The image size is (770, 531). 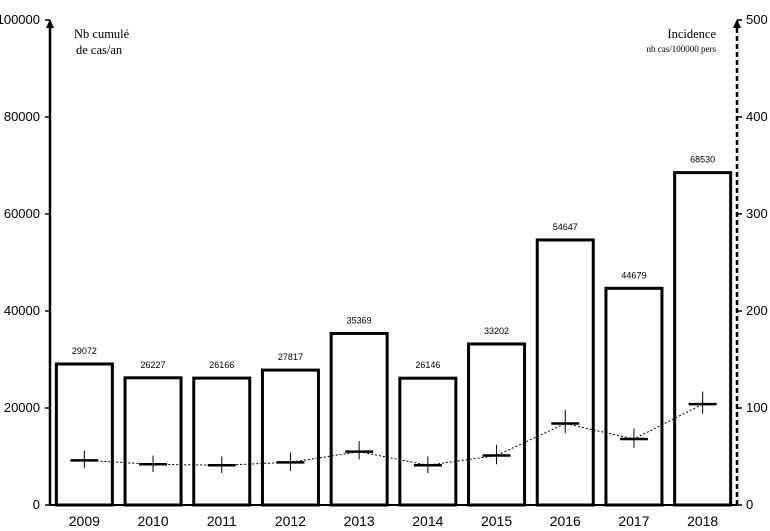 What do you see at coordinates (84, 521) in the screenshot?
I see `x-tick-label: 2009` at bounding box center [84, 521].